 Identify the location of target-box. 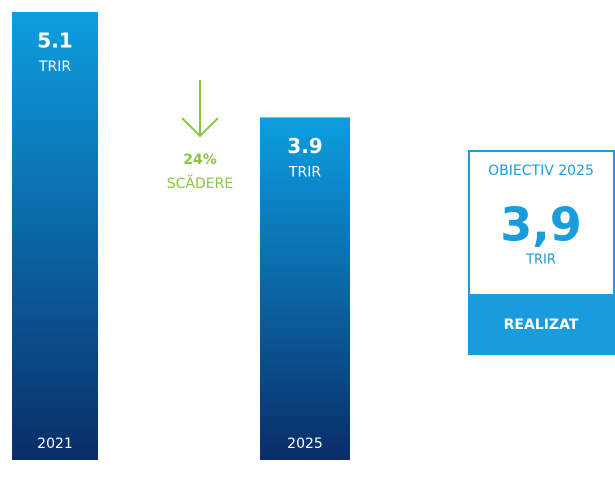
(541, 223).